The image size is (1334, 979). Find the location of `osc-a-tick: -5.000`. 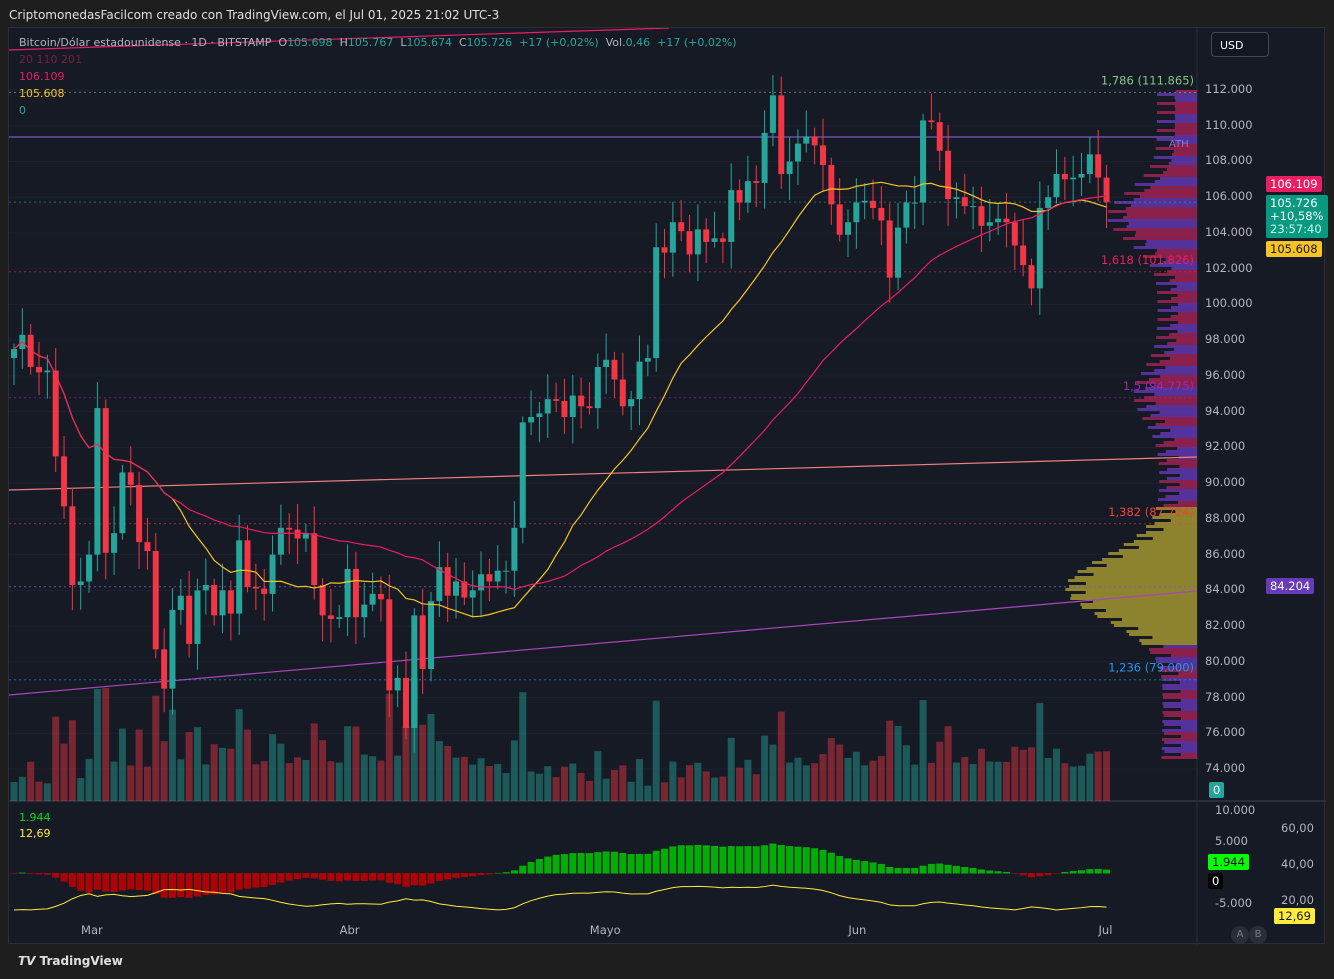

osc-a-tick: -5.000 is located at coordinates (1234, 903).